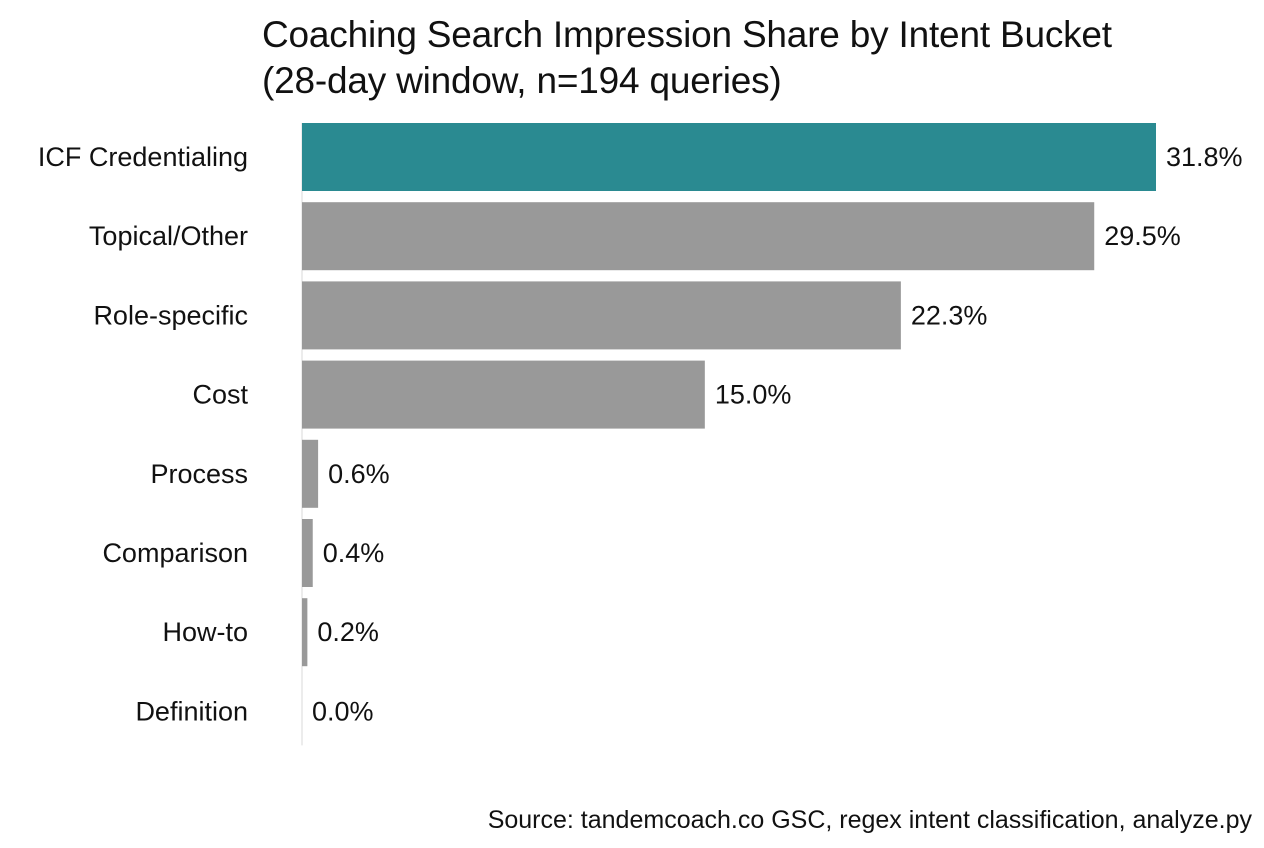 This screenshot has height=848, width=1264. Describe the element at coordinates (348, 632) in the screenshot. I see `value-label-how-to: 0.2%` at that location.